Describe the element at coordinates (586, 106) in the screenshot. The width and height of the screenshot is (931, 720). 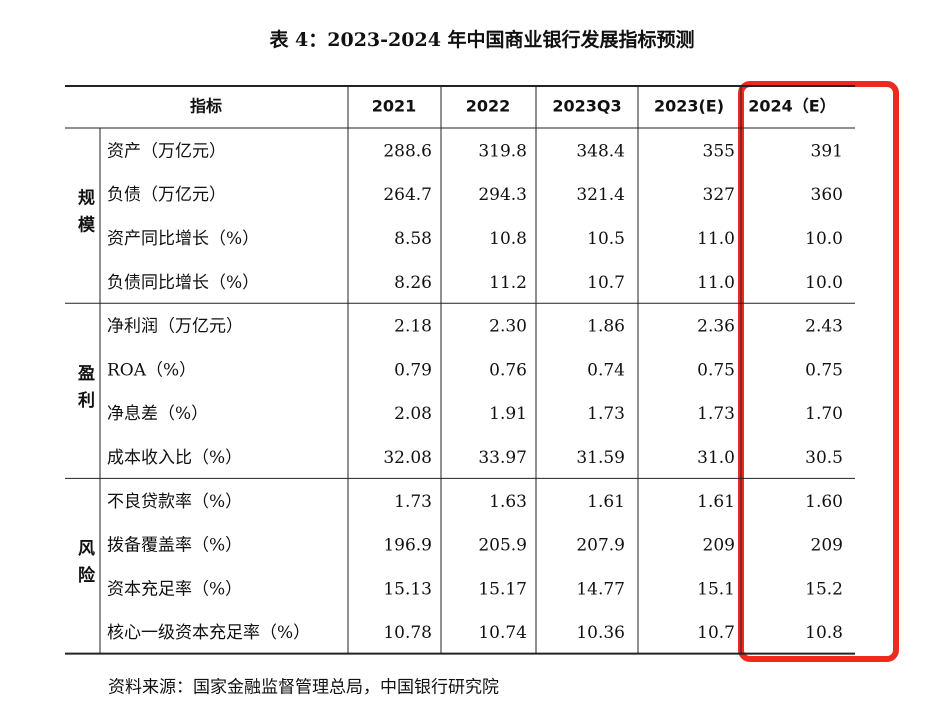
I see `header-cell: 2023Q3` at that location.